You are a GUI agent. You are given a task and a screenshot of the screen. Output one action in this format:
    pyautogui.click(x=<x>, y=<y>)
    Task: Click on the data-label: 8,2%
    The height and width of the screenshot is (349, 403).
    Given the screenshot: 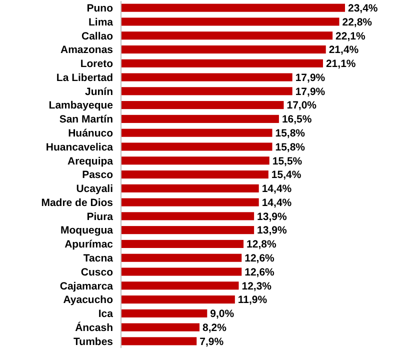 What is the action you would take?
    pyautogui.click(x=215, y=328)
    